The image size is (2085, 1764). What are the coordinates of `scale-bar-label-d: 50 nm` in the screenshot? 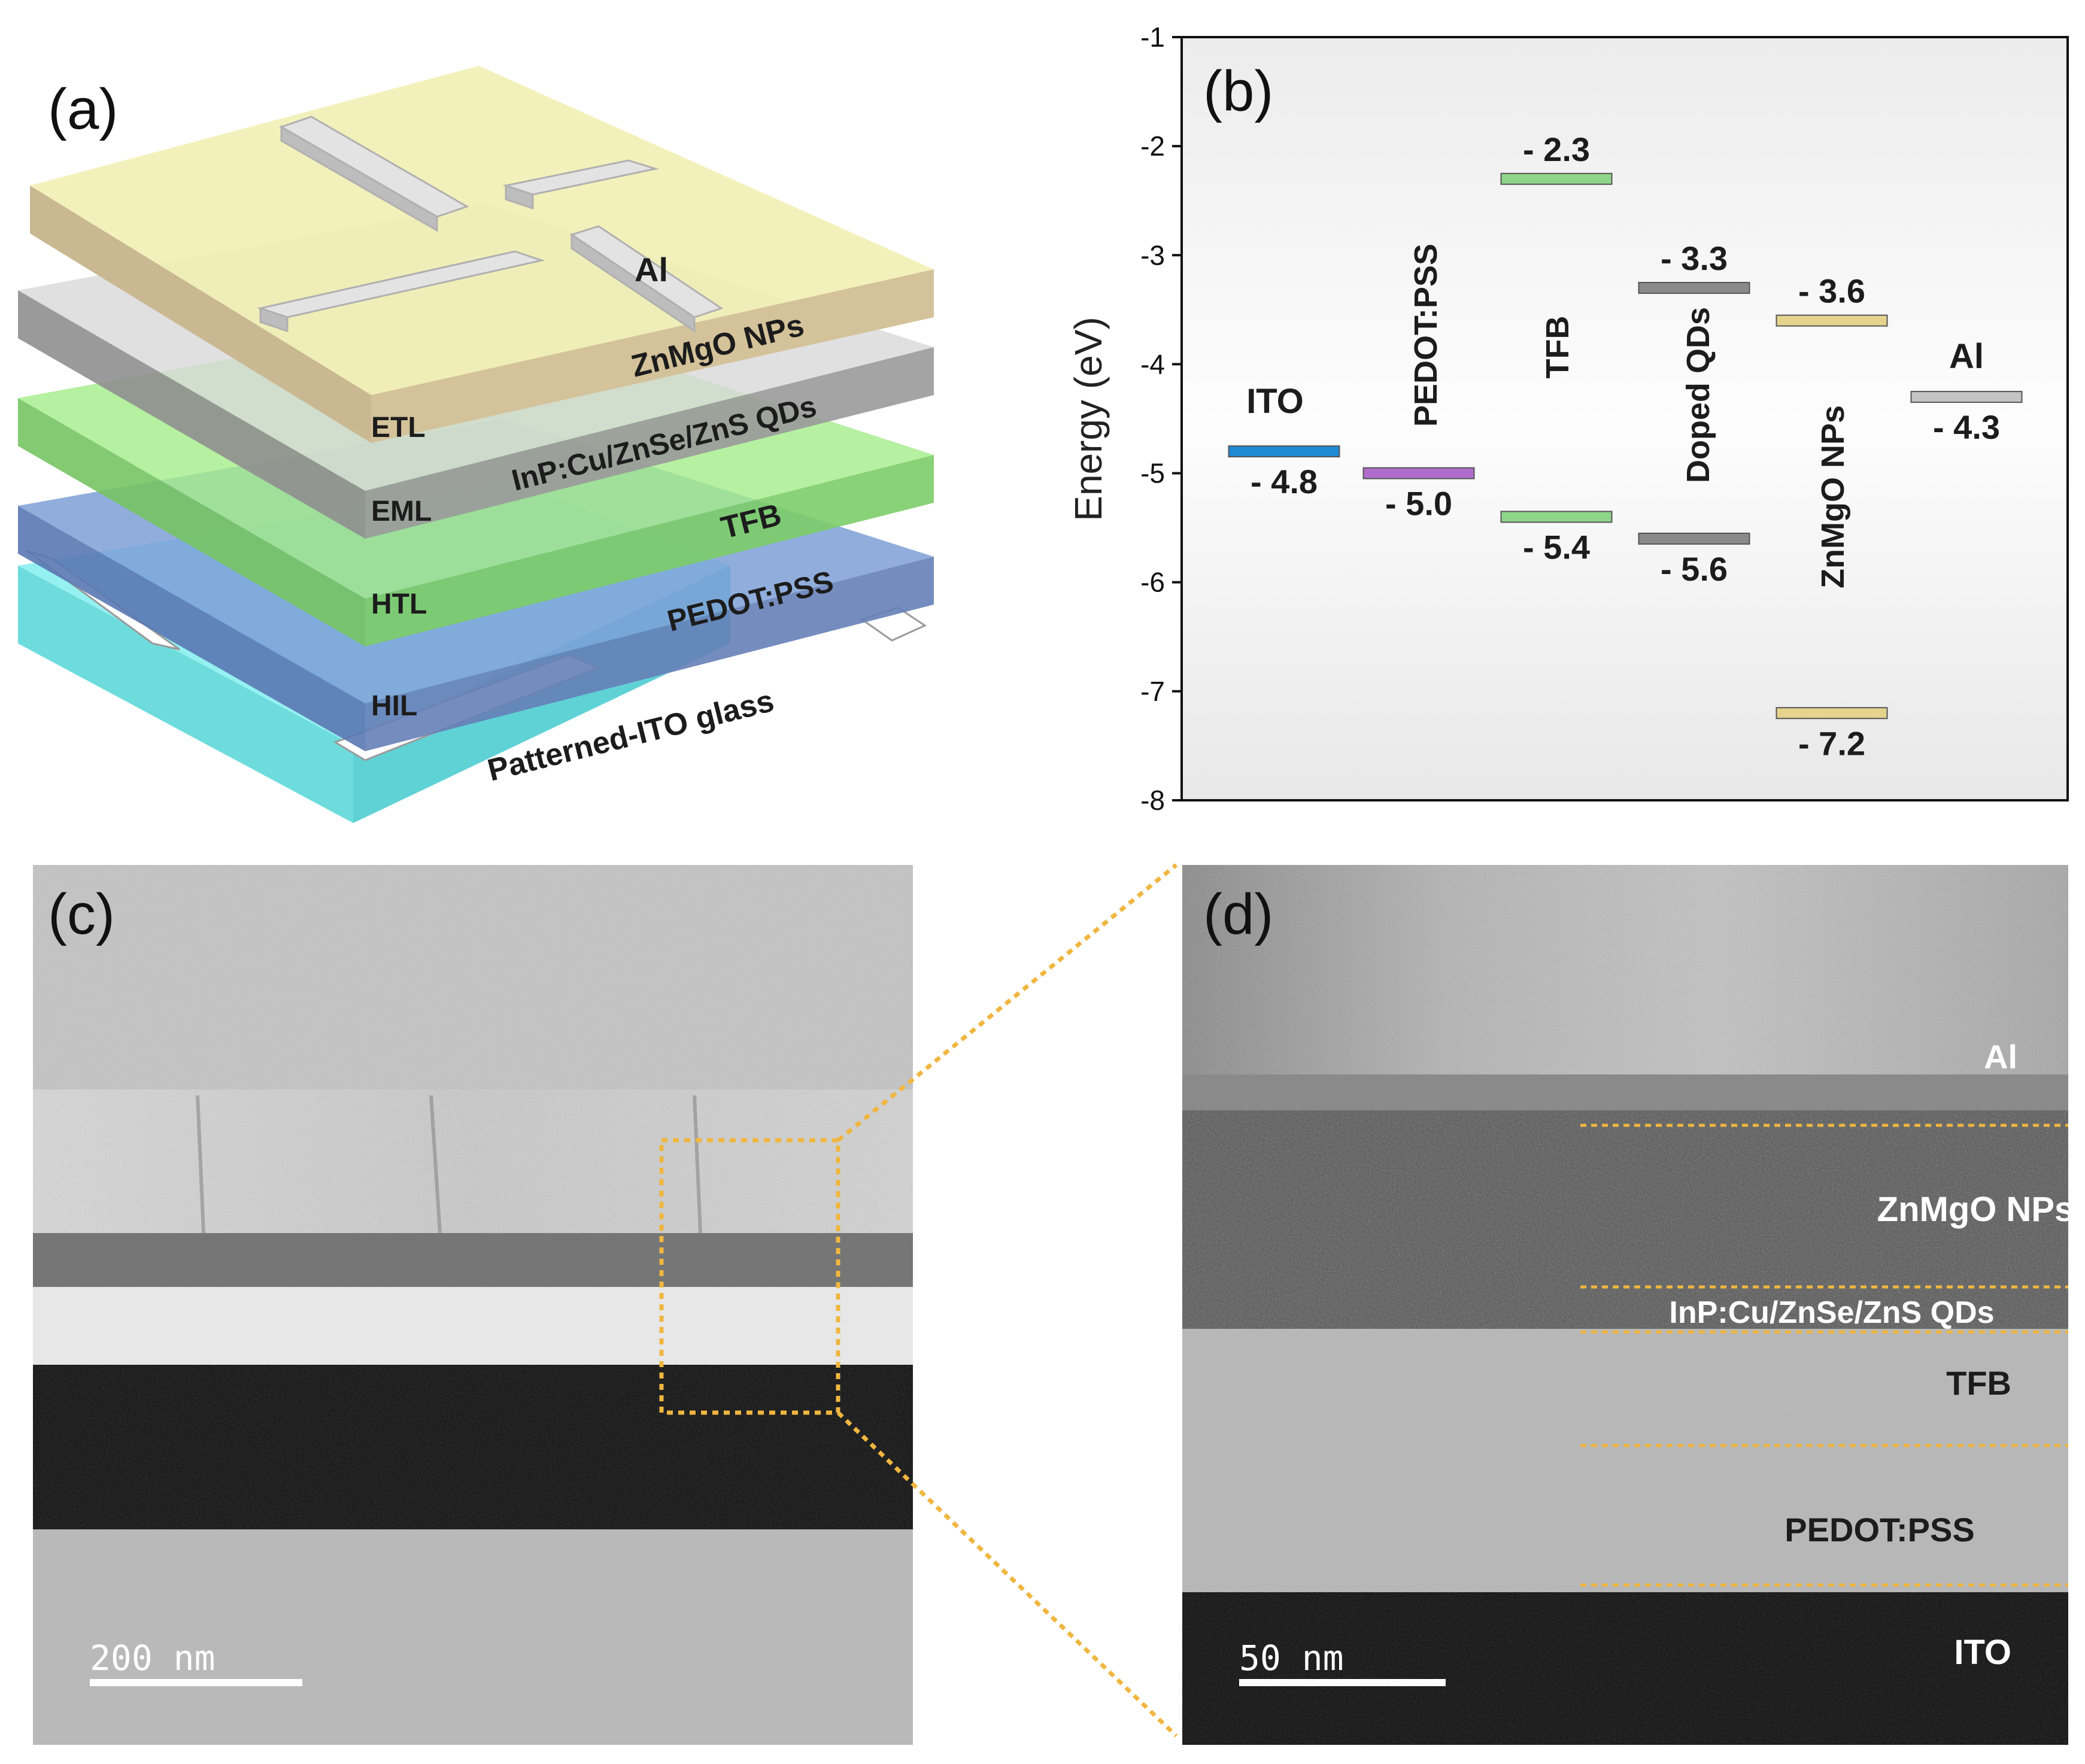 It's located at (1291, 1658).